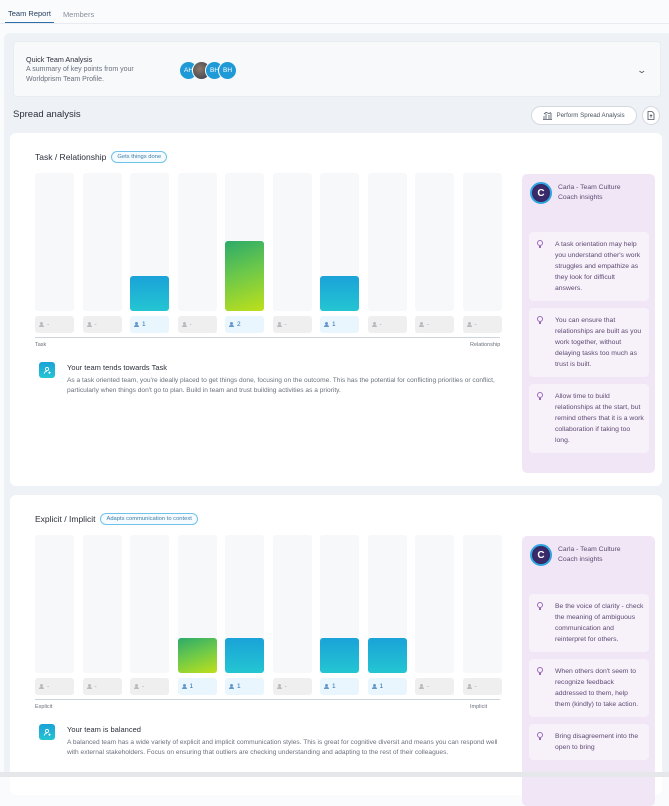  I want to click on axis-label-right: Implicit, so click(479, 707).